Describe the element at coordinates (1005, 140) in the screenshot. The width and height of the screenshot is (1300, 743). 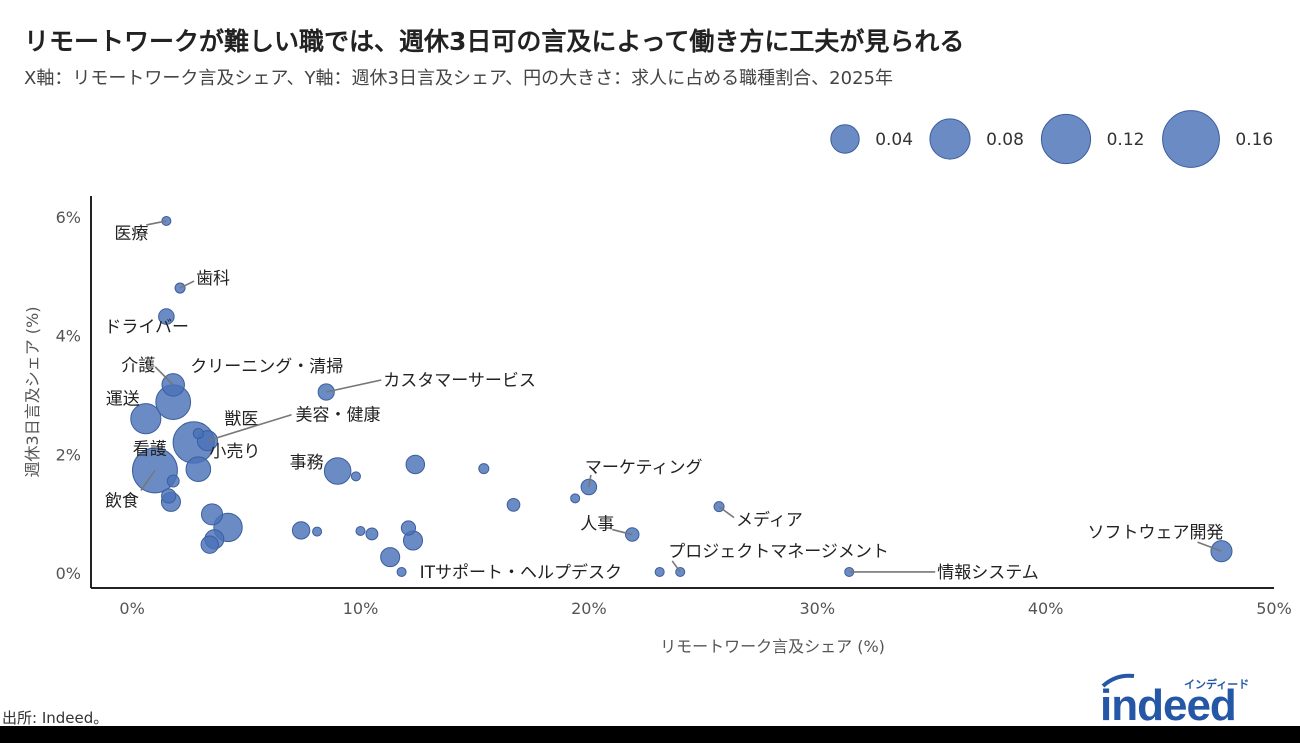
I see `legend-label: 0.08` at that location.